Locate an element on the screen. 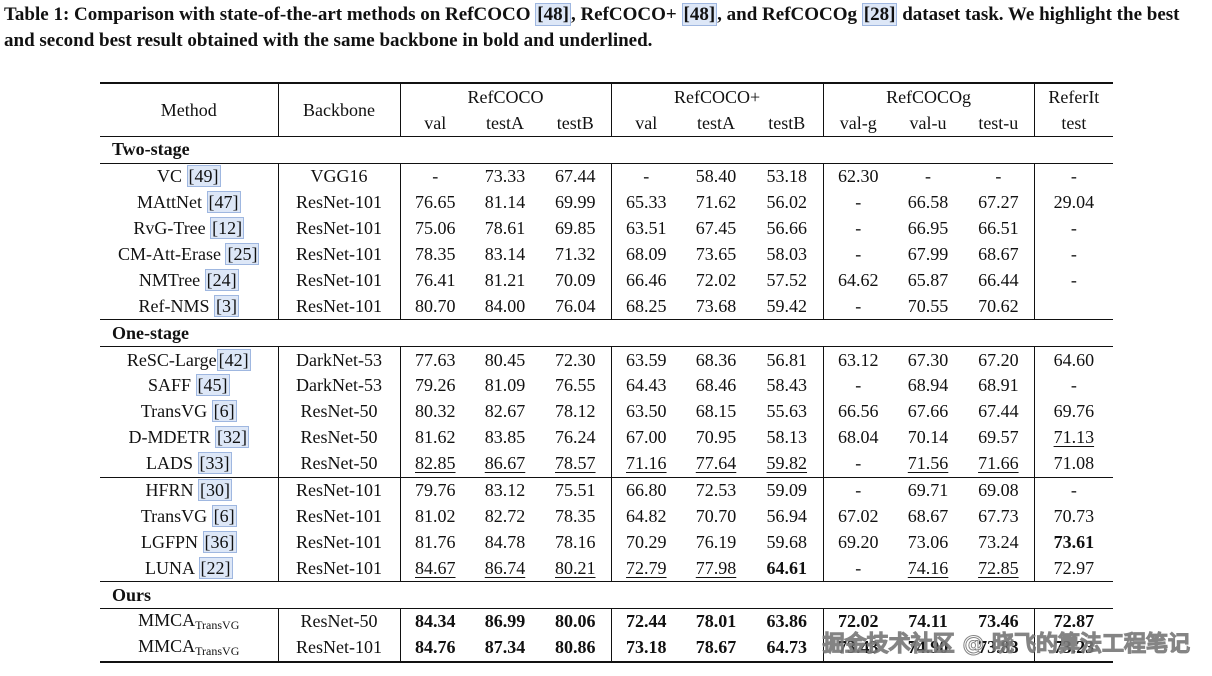 The height and width of the screenshot is (676, 1212). value: 68.94 is located at coordinates (928, 385).